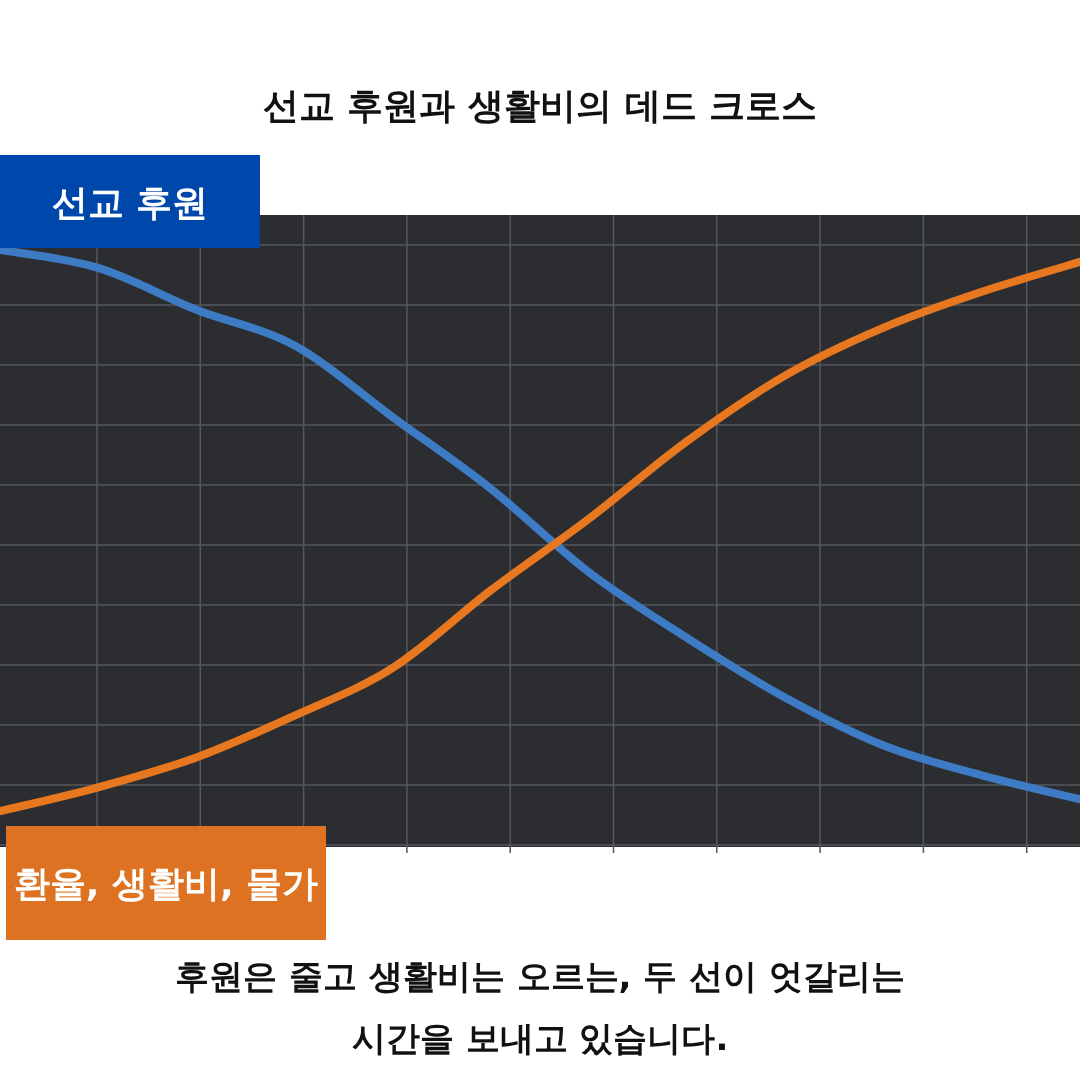 This screenshot has height=1080, width=1080. What do you see at coordinates (540, 1038) in the screenshot?
I see `text: 시간을 보내고 있습니다.` at bounding box center [540, 1038].